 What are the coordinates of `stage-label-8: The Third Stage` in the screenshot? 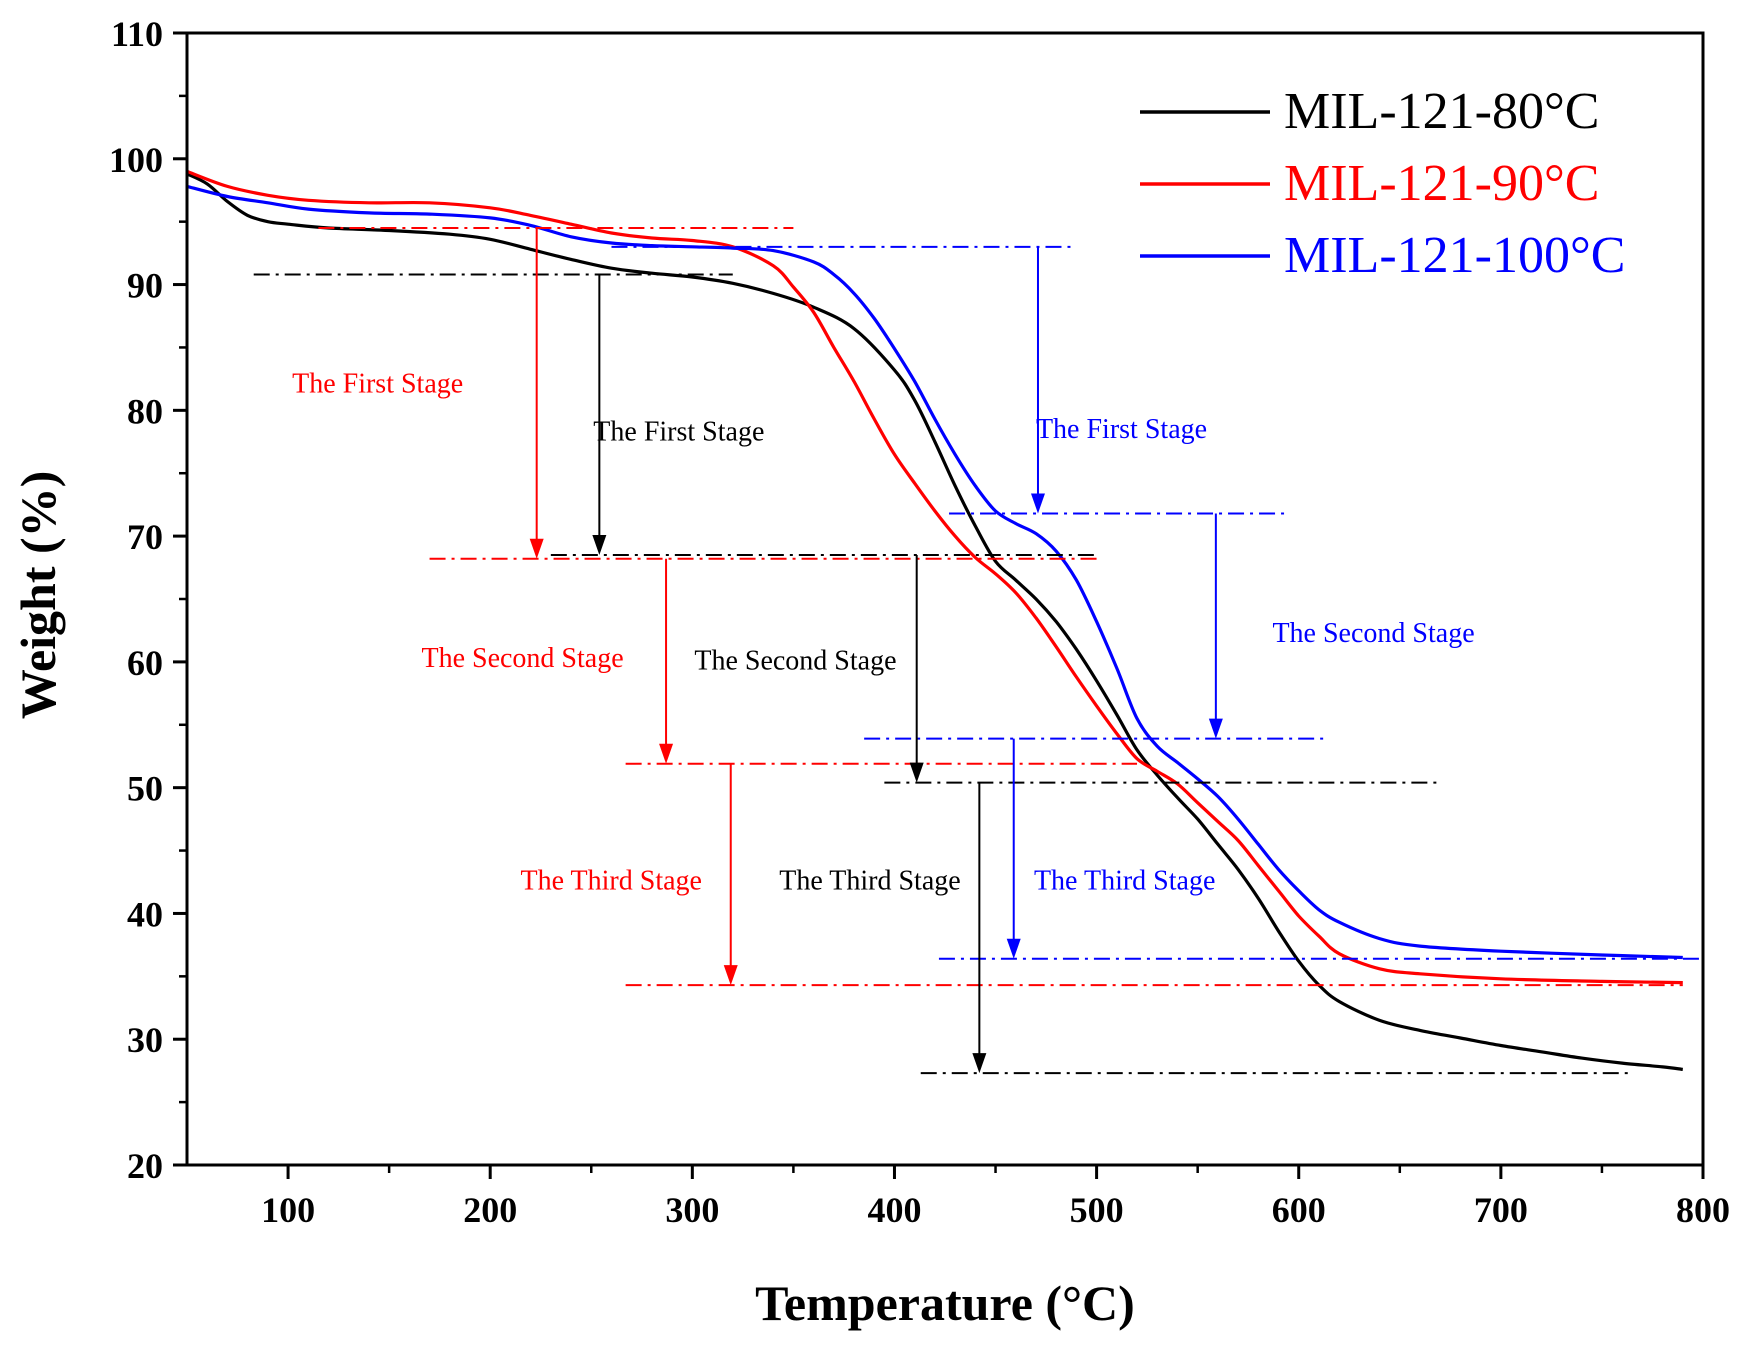 It's located at (869, 881).